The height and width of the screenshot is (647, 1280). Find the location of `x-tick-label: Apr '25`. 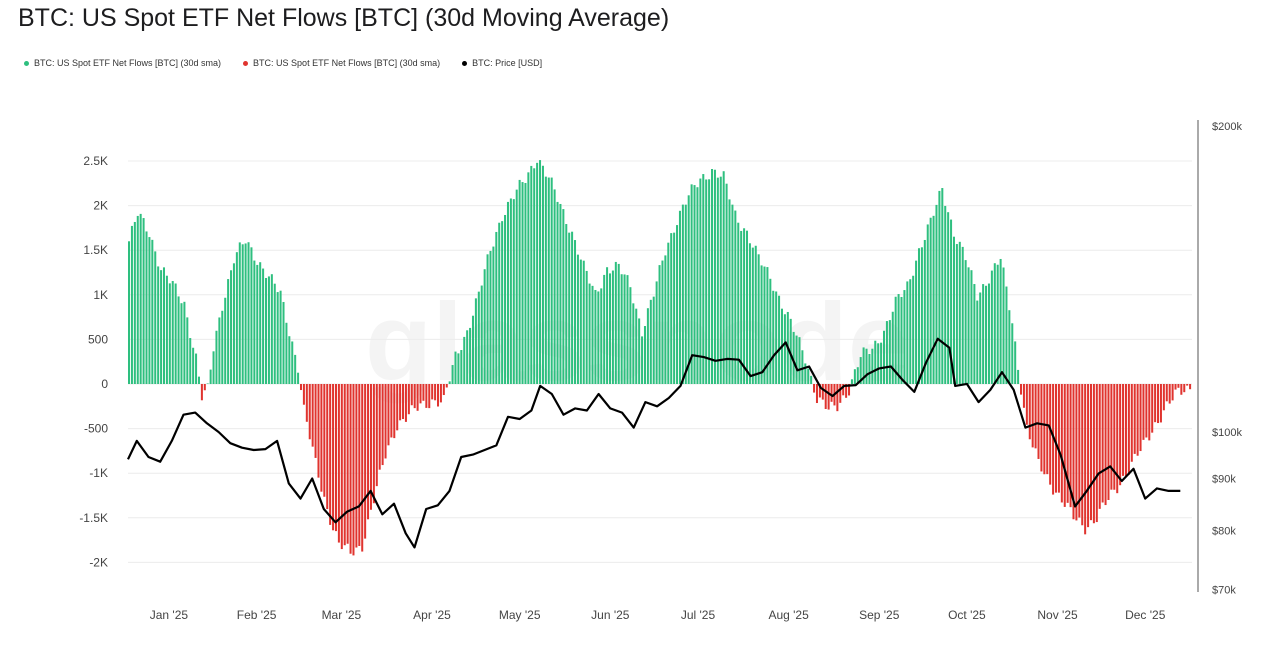

x-tick-label: Apr '25 is located at coordinates (432, 615).